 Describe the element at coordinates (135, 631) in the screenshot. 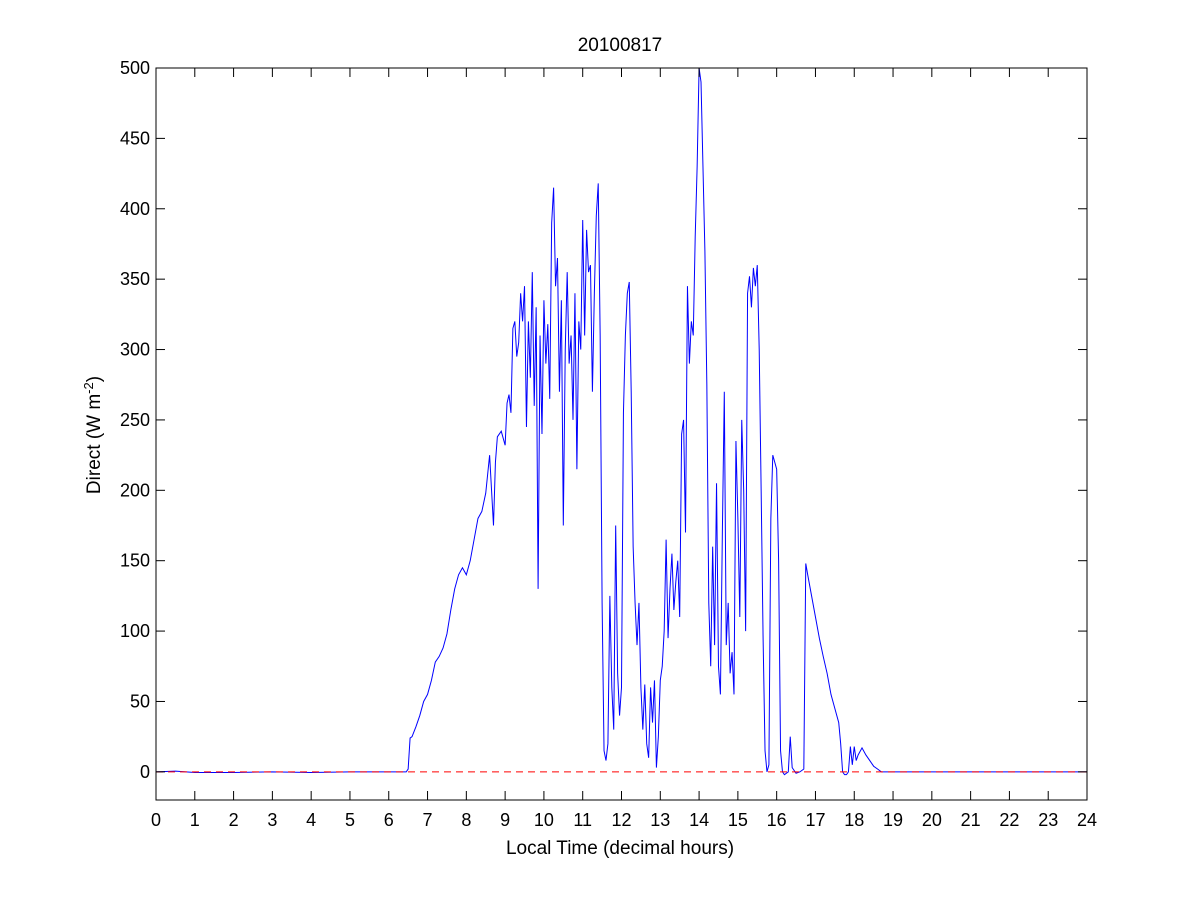

I see `y-tick-label: 100` at that location.